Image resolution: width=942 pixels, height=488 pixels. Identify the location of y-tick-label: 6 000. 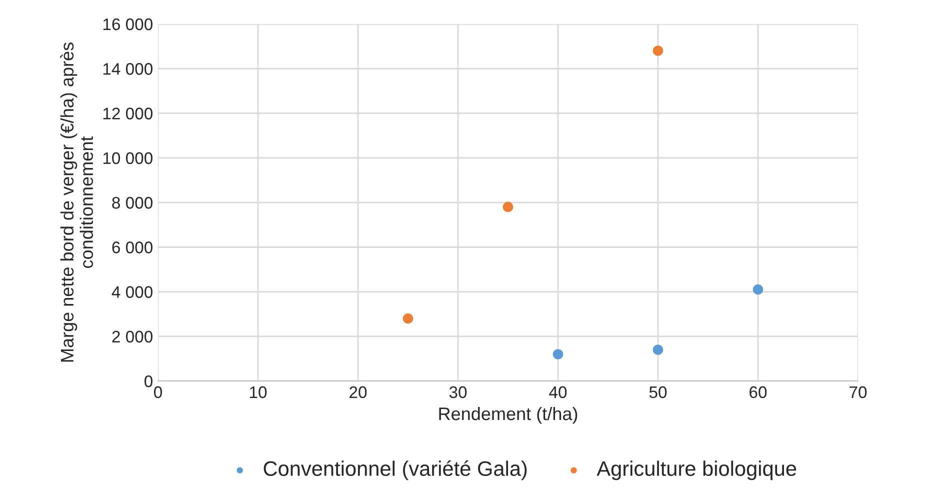
(132, 248).